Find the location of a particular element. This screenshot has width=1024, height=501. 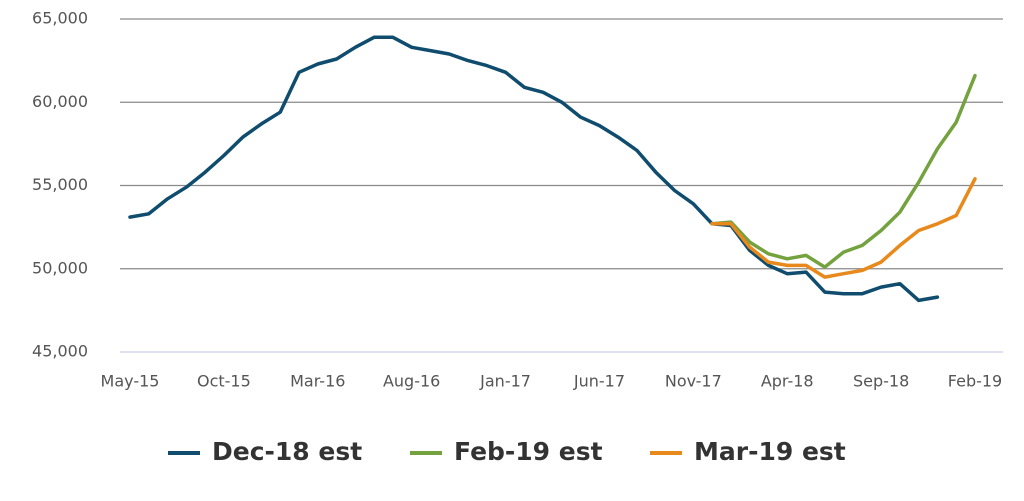

x-tick-label: Jun-17 is located at coordinates (599, 381).